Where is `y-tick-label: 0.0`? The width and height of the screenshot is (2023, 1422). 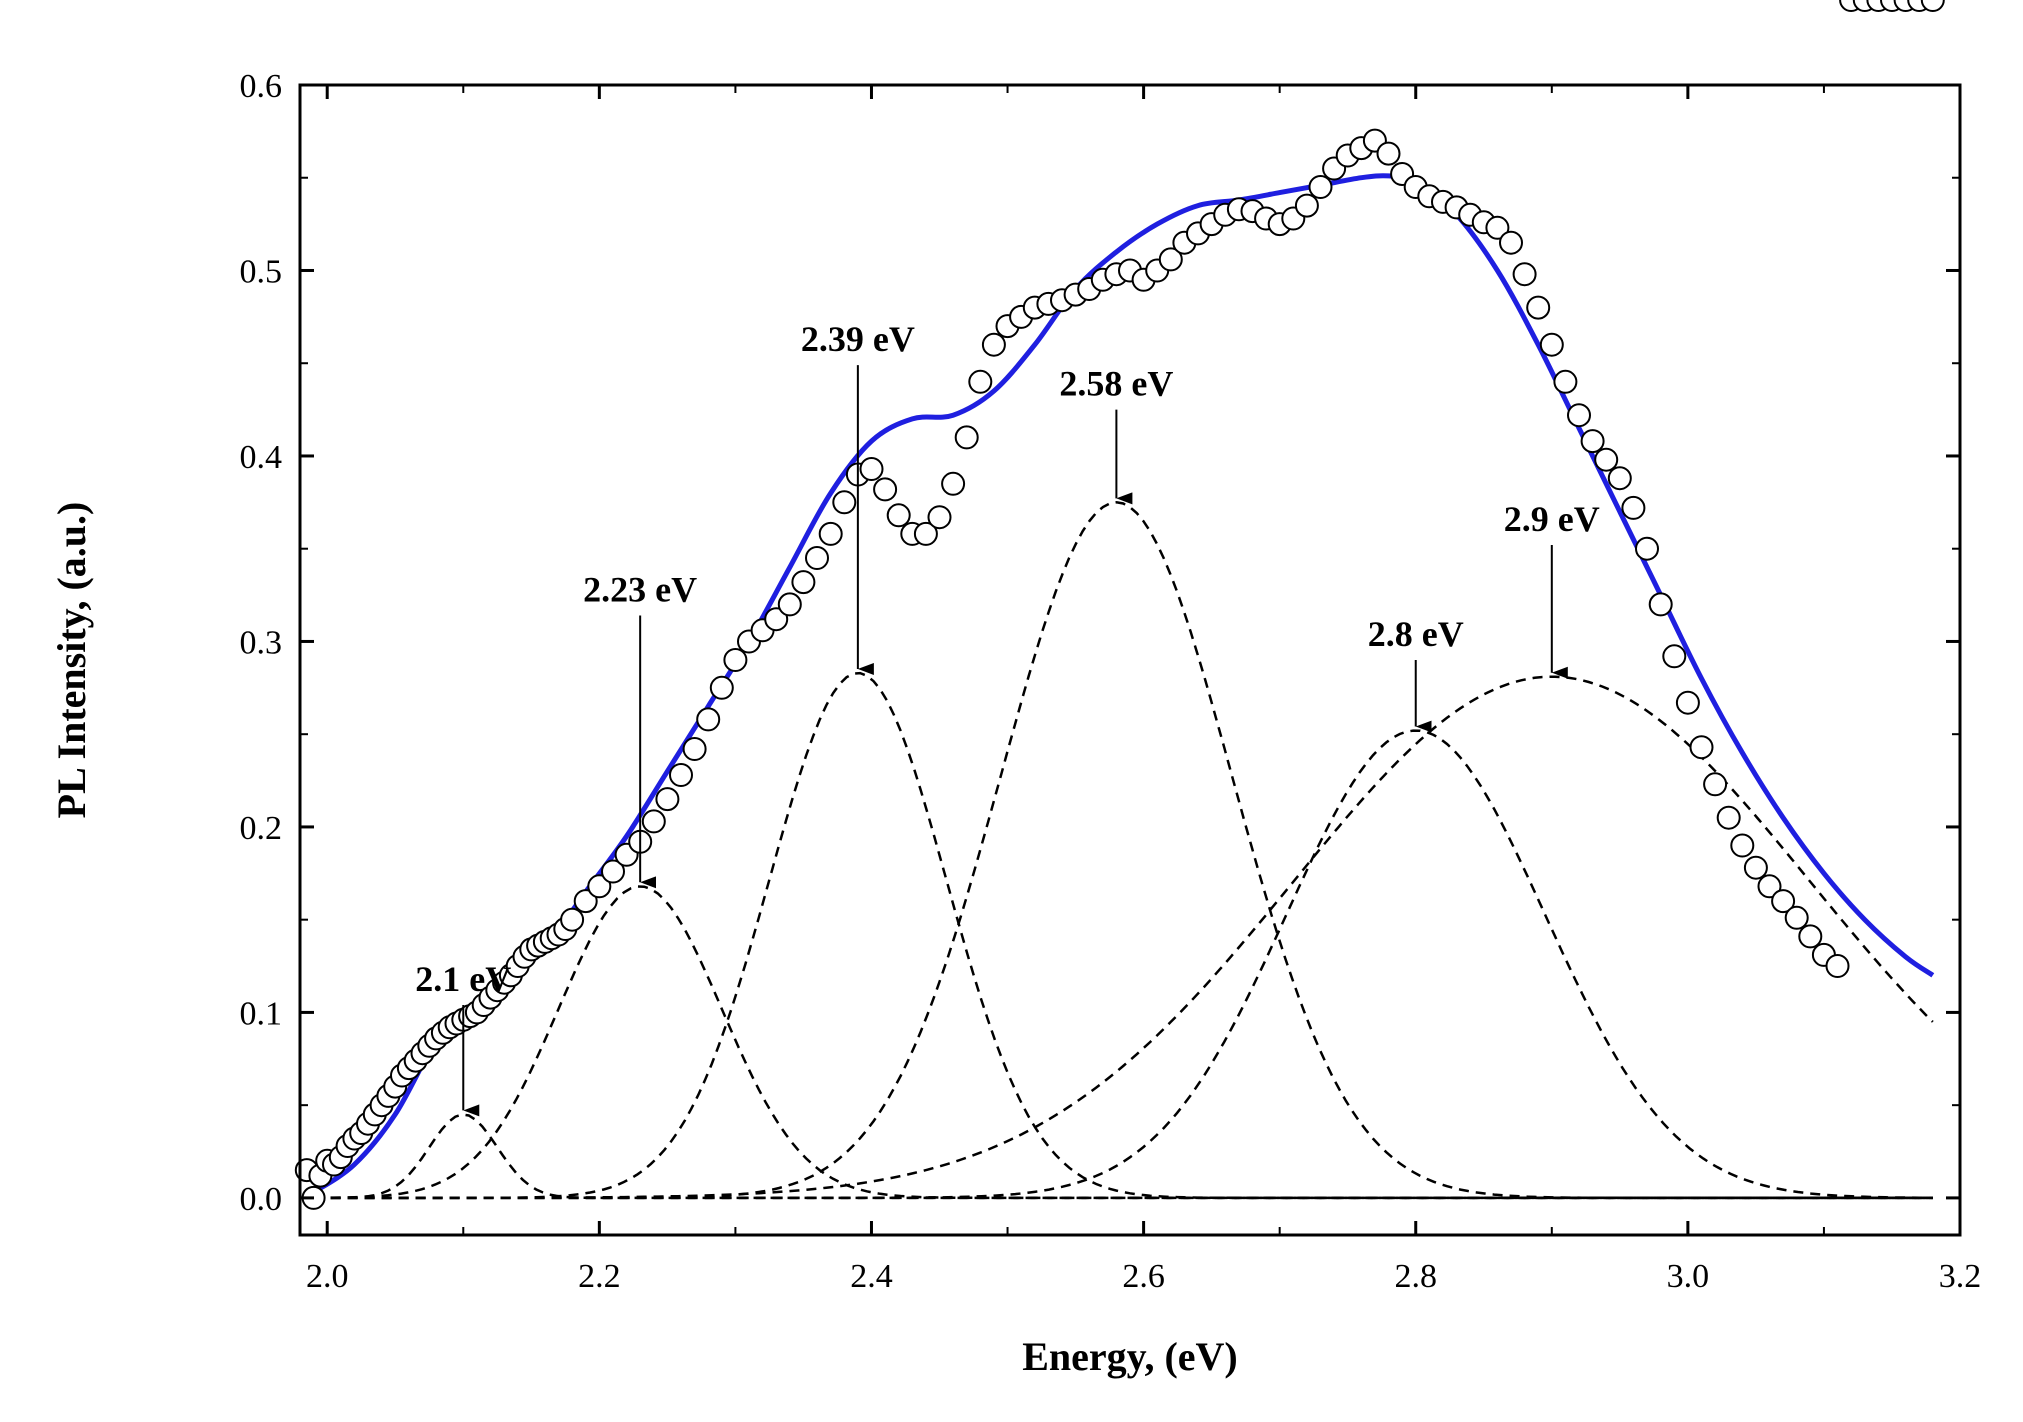 y-tick-label: 0.0 is located at coordinates (261, 1199).